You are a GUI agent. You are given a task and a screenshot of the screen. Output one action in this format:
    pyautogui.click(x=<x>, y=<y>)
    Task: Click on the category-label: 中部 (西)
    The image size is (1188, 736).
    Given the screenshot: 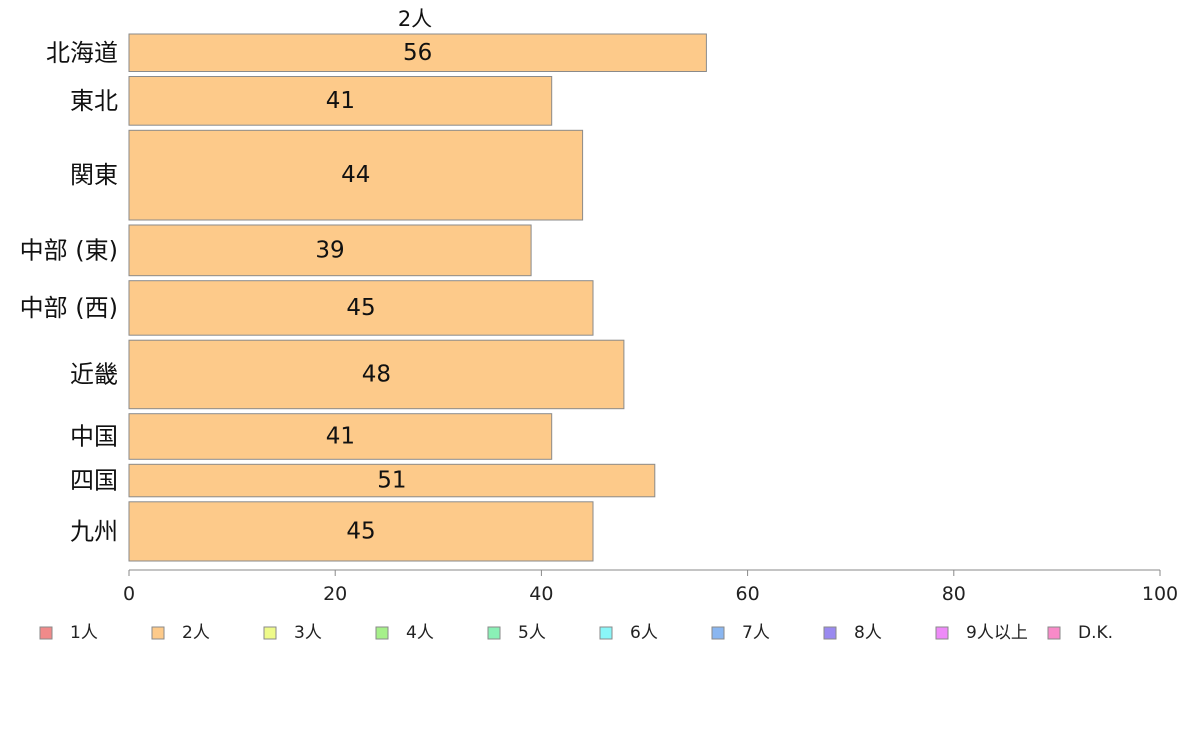 What is the action you would take?
    pyautogui.click(x=69, y=308)
    